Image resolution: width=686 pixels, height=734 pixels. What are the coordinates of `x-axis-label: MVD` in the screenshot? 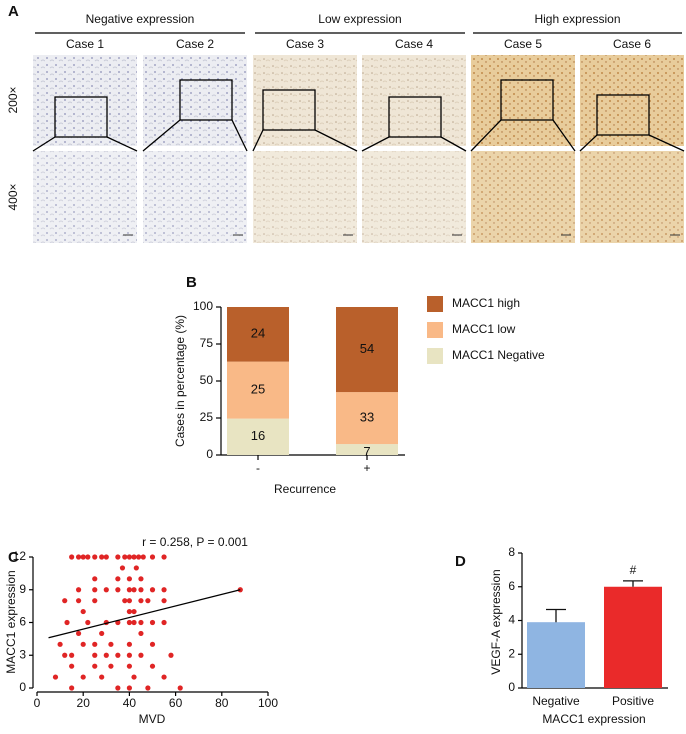 It's located at (152, 719).